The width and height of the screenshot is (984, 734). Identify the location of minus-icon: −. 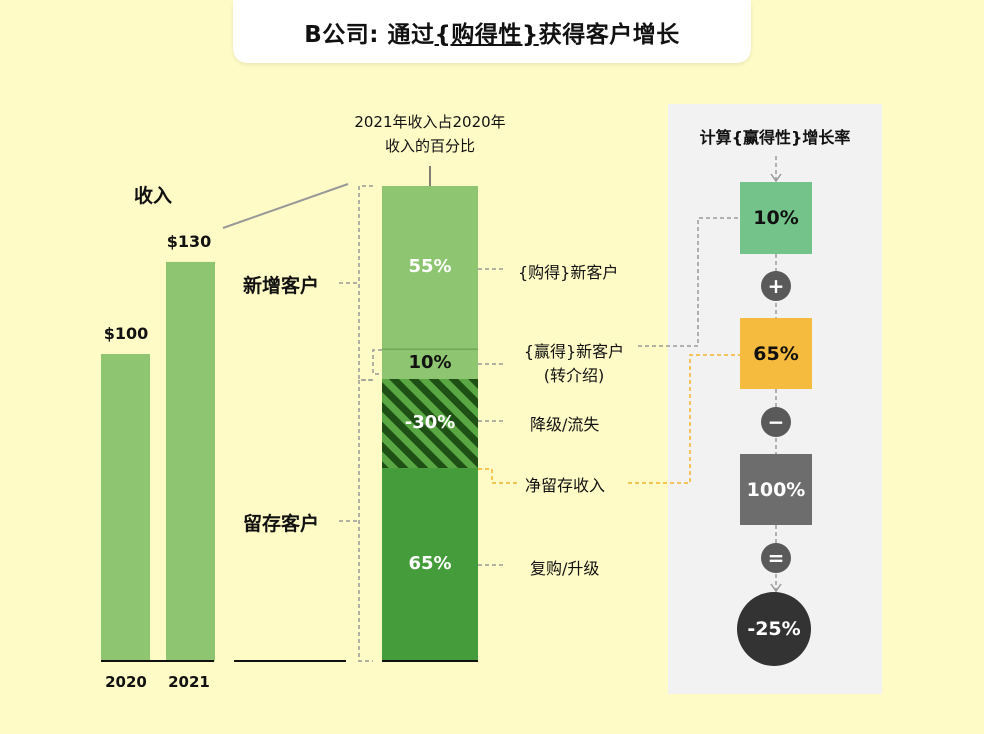
(776, 422).